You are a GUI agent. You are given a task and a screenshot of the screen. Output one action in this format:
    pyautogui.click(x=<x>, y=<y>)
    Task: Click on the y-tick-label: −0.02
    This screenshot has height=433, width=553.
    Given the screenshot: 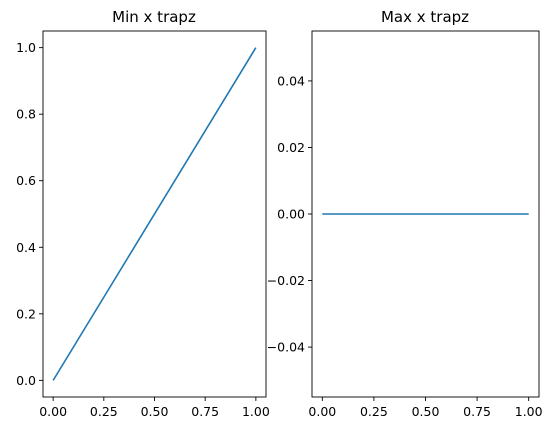 What is the action you would take?
    pyautogui.click(x=286, y=280)
    